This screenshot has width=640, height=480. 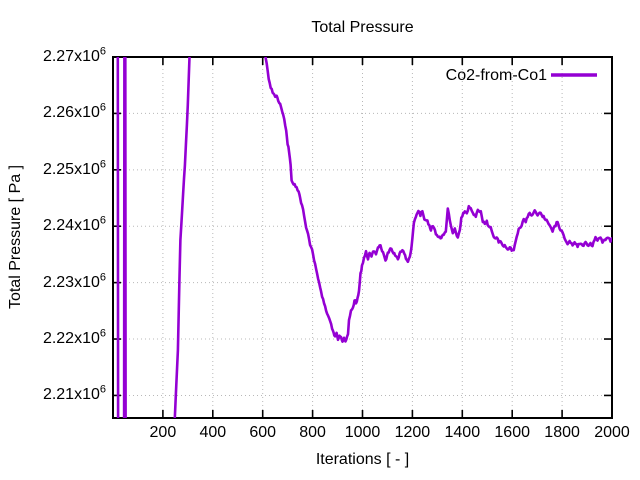 I want to click on x-tick-label: 2000, so click(x=612, y=432).